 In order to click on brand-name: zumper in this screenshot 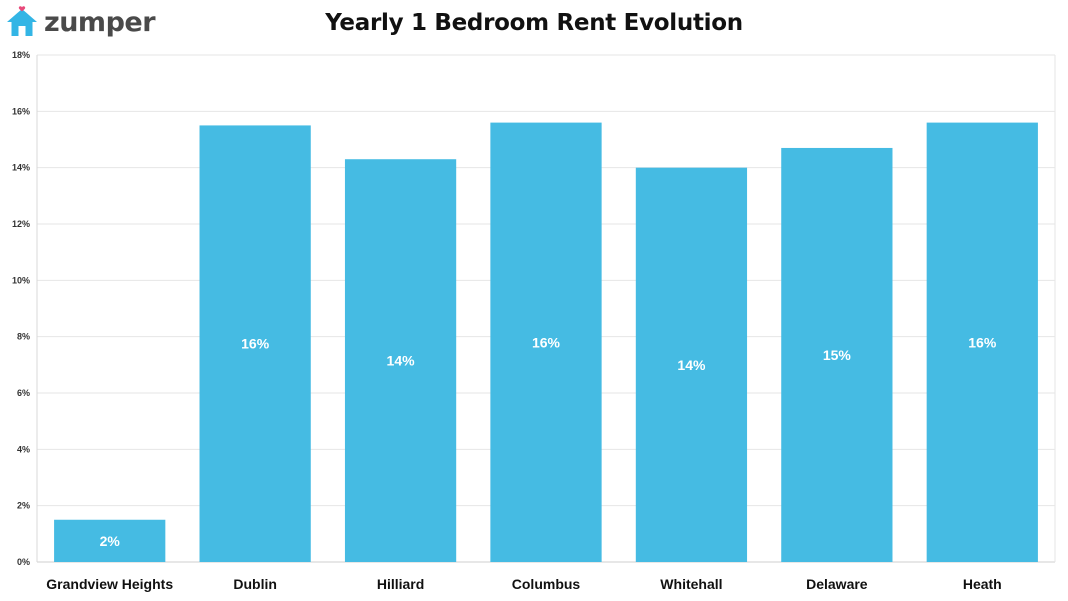, I will do `click(100, 22)`.